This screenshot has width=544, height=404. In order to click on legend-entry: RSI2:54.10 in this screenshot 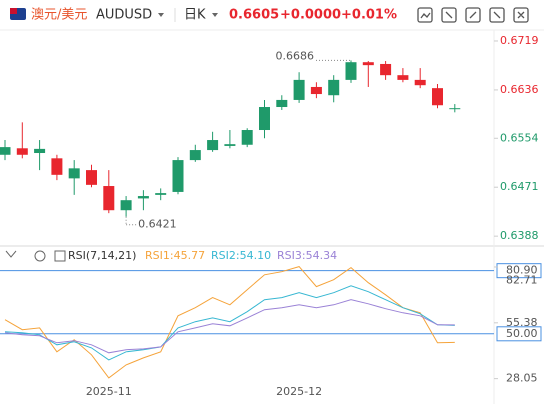, I will do `click(241, 255)`.